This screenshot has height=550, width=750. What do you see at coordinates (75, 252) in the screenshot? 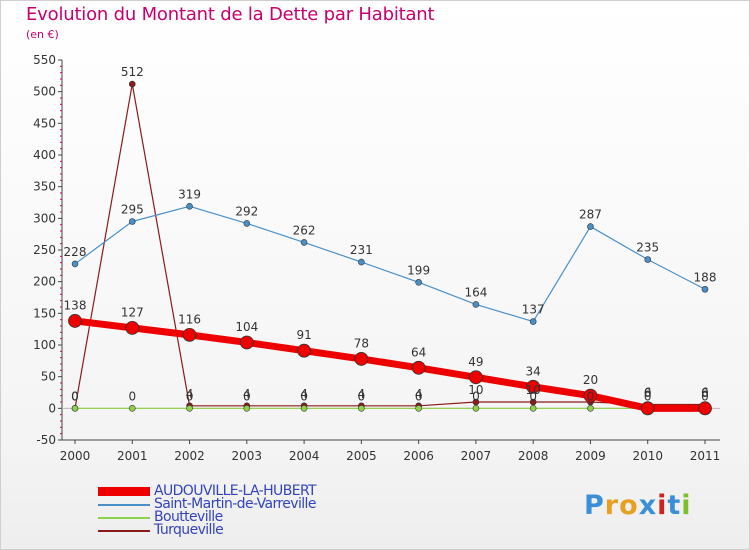
I see `data-label-saint-martin-de-varreville: 228` at bounding box center [75, 252].